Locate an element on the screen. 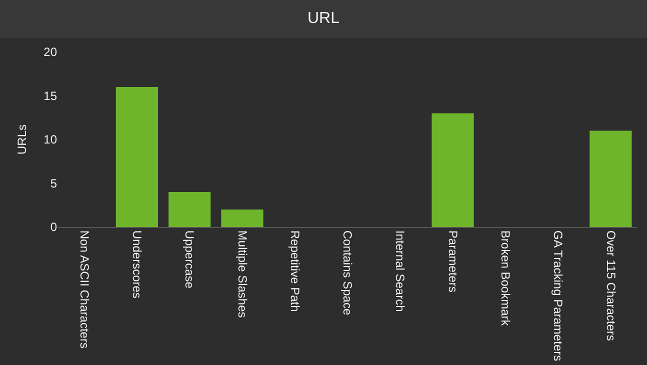  x-tick-label: GA Tracking Parameters is located at coordinates (558, 296).